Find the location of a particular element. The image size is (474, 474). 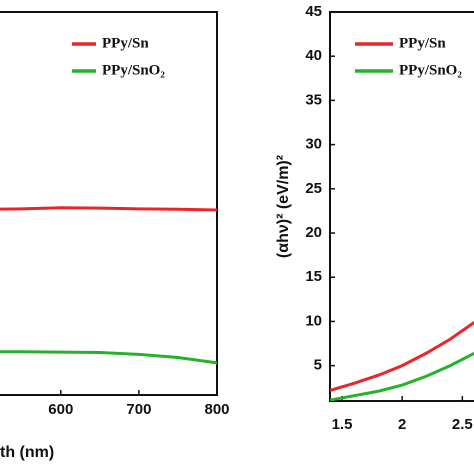

y-tick-label: 20 is located at coordinates (313, 232).